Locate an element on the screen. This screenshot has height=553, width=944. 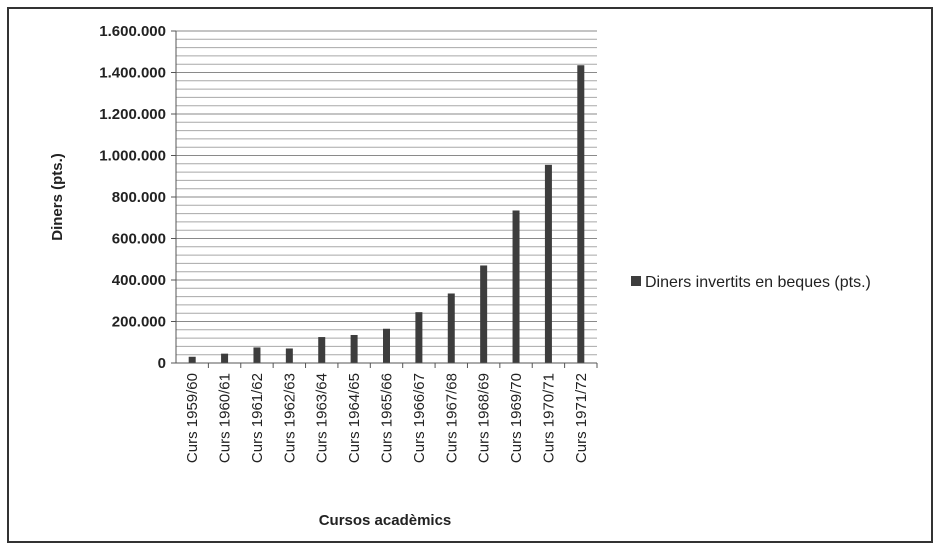
y-tick-label: 600.000 is located at coordinates (139, 239).